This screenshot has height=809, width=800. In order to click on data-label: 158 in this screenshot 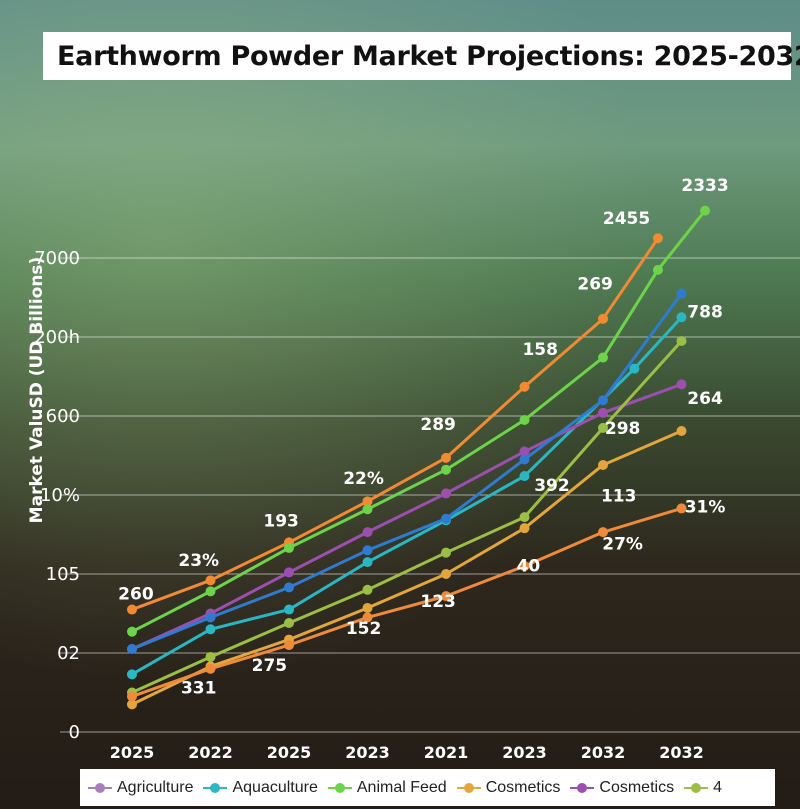, I will do `click(540, 350)`.